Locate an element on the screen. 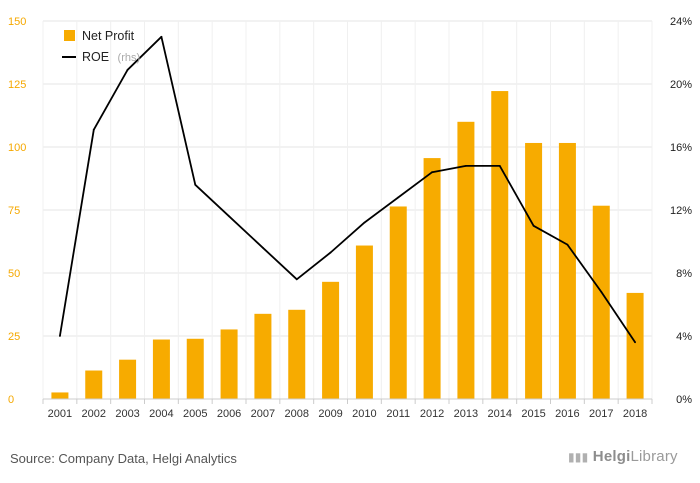 The height and width of the screenshot is (483, 700). roe-point-2005 is located at coordinates (195, 184).